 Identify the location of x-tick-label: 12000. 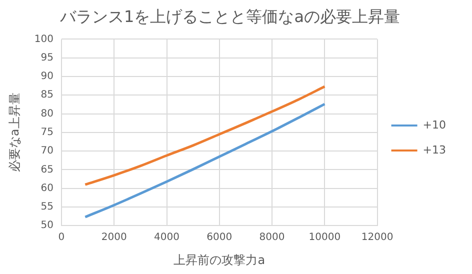
(377, 238).